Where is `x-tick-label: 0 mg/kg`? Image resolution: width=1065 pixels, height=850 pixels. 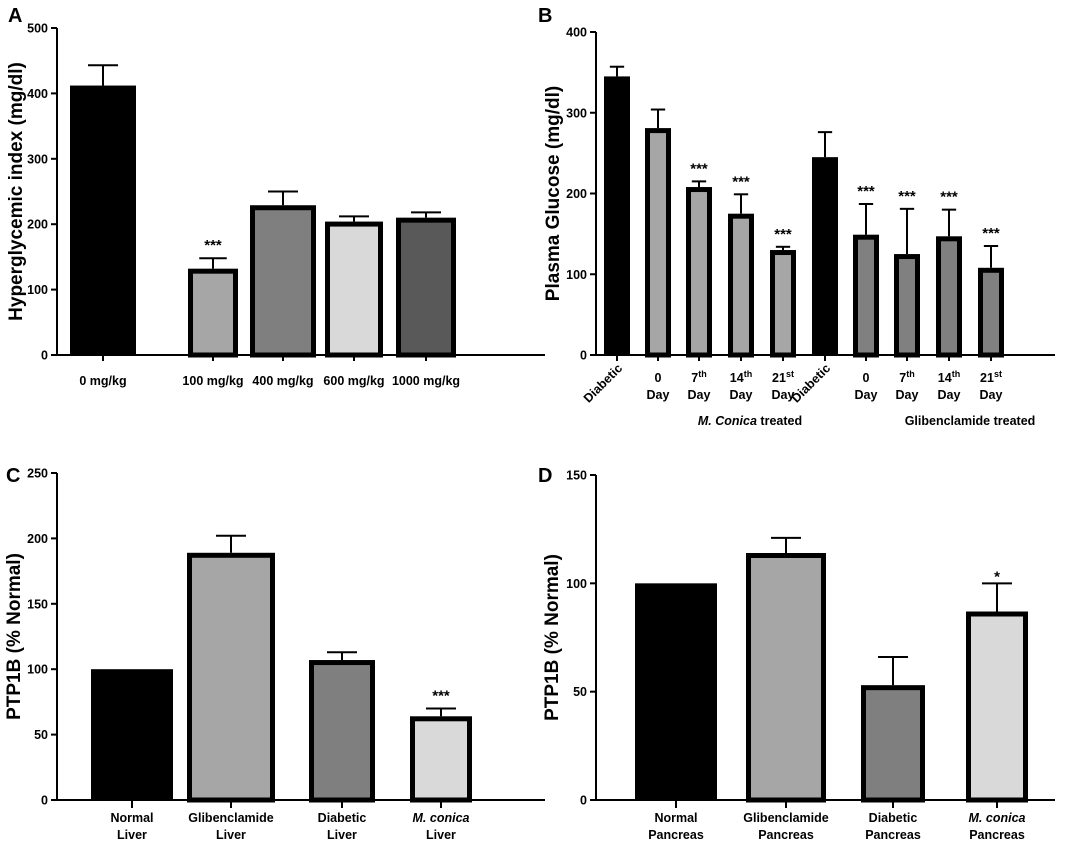 x-tick-label: 0 mg/kg is located at coordinates (102, 381).